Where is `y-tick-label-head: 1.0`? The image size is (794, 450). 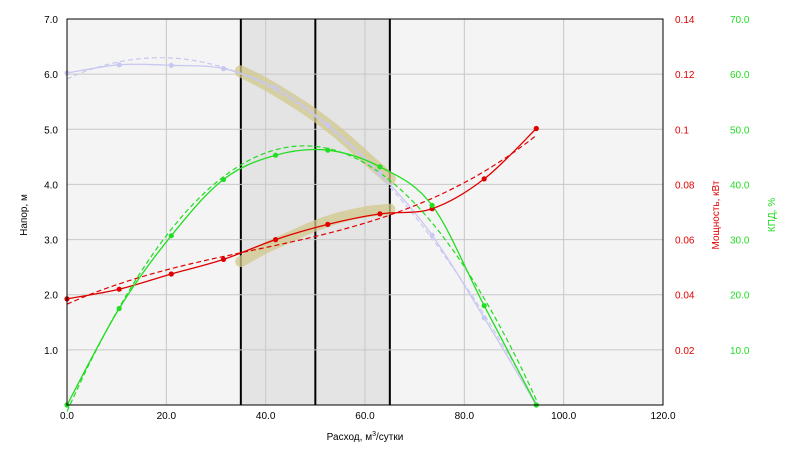 y-tick-label-head: 1.0 is located at coordinates (51, 351).